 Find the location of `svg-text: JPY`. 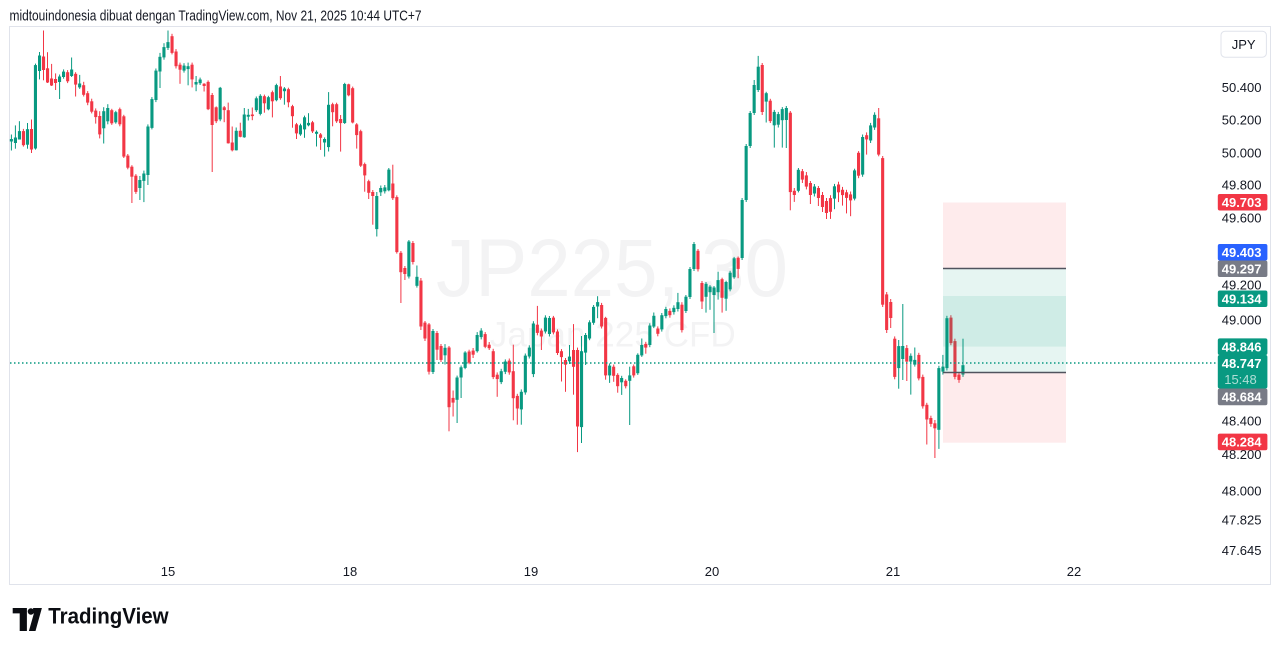

svg-text: JPY is located at coordinates (1244, 44).